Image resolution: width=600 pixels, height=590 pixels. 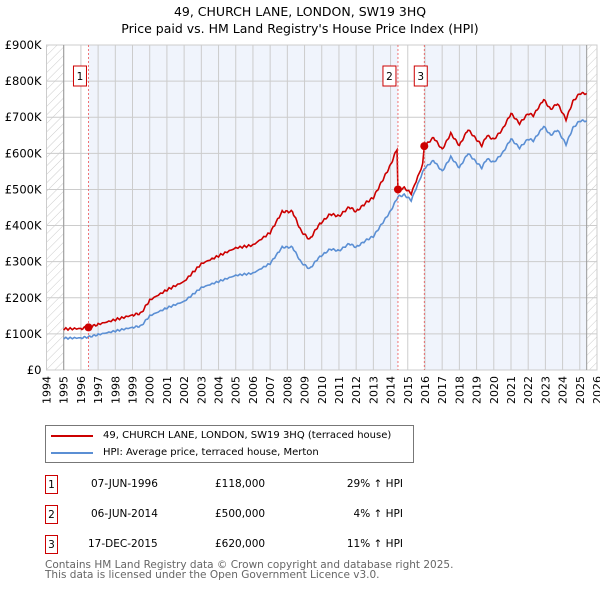 What do you see at coordinates (494, 390) in the screenshot?
I see `x-tick-label: 2020` at bounding box center [494, 390].